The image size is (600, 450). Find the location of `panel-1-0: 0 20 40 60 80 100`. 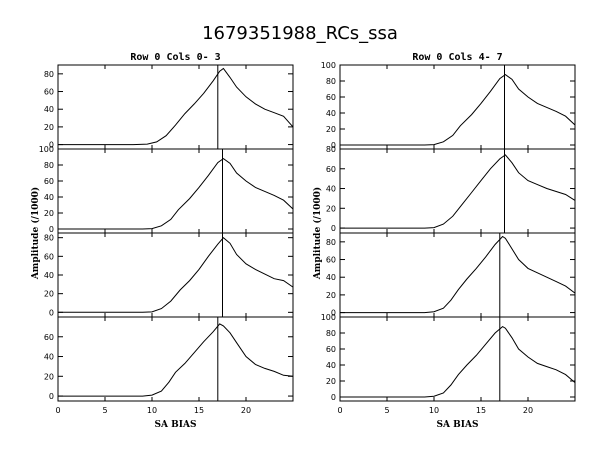

panel-1-0: 0 20 40 60 80 100 is located at coordinates (448, 105).